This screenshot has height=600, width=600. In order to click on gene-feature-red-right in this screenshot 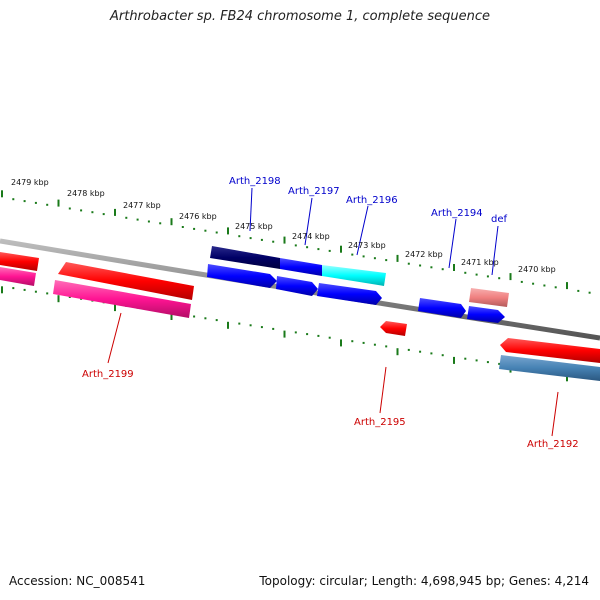, I will do `click(550, 350)`.